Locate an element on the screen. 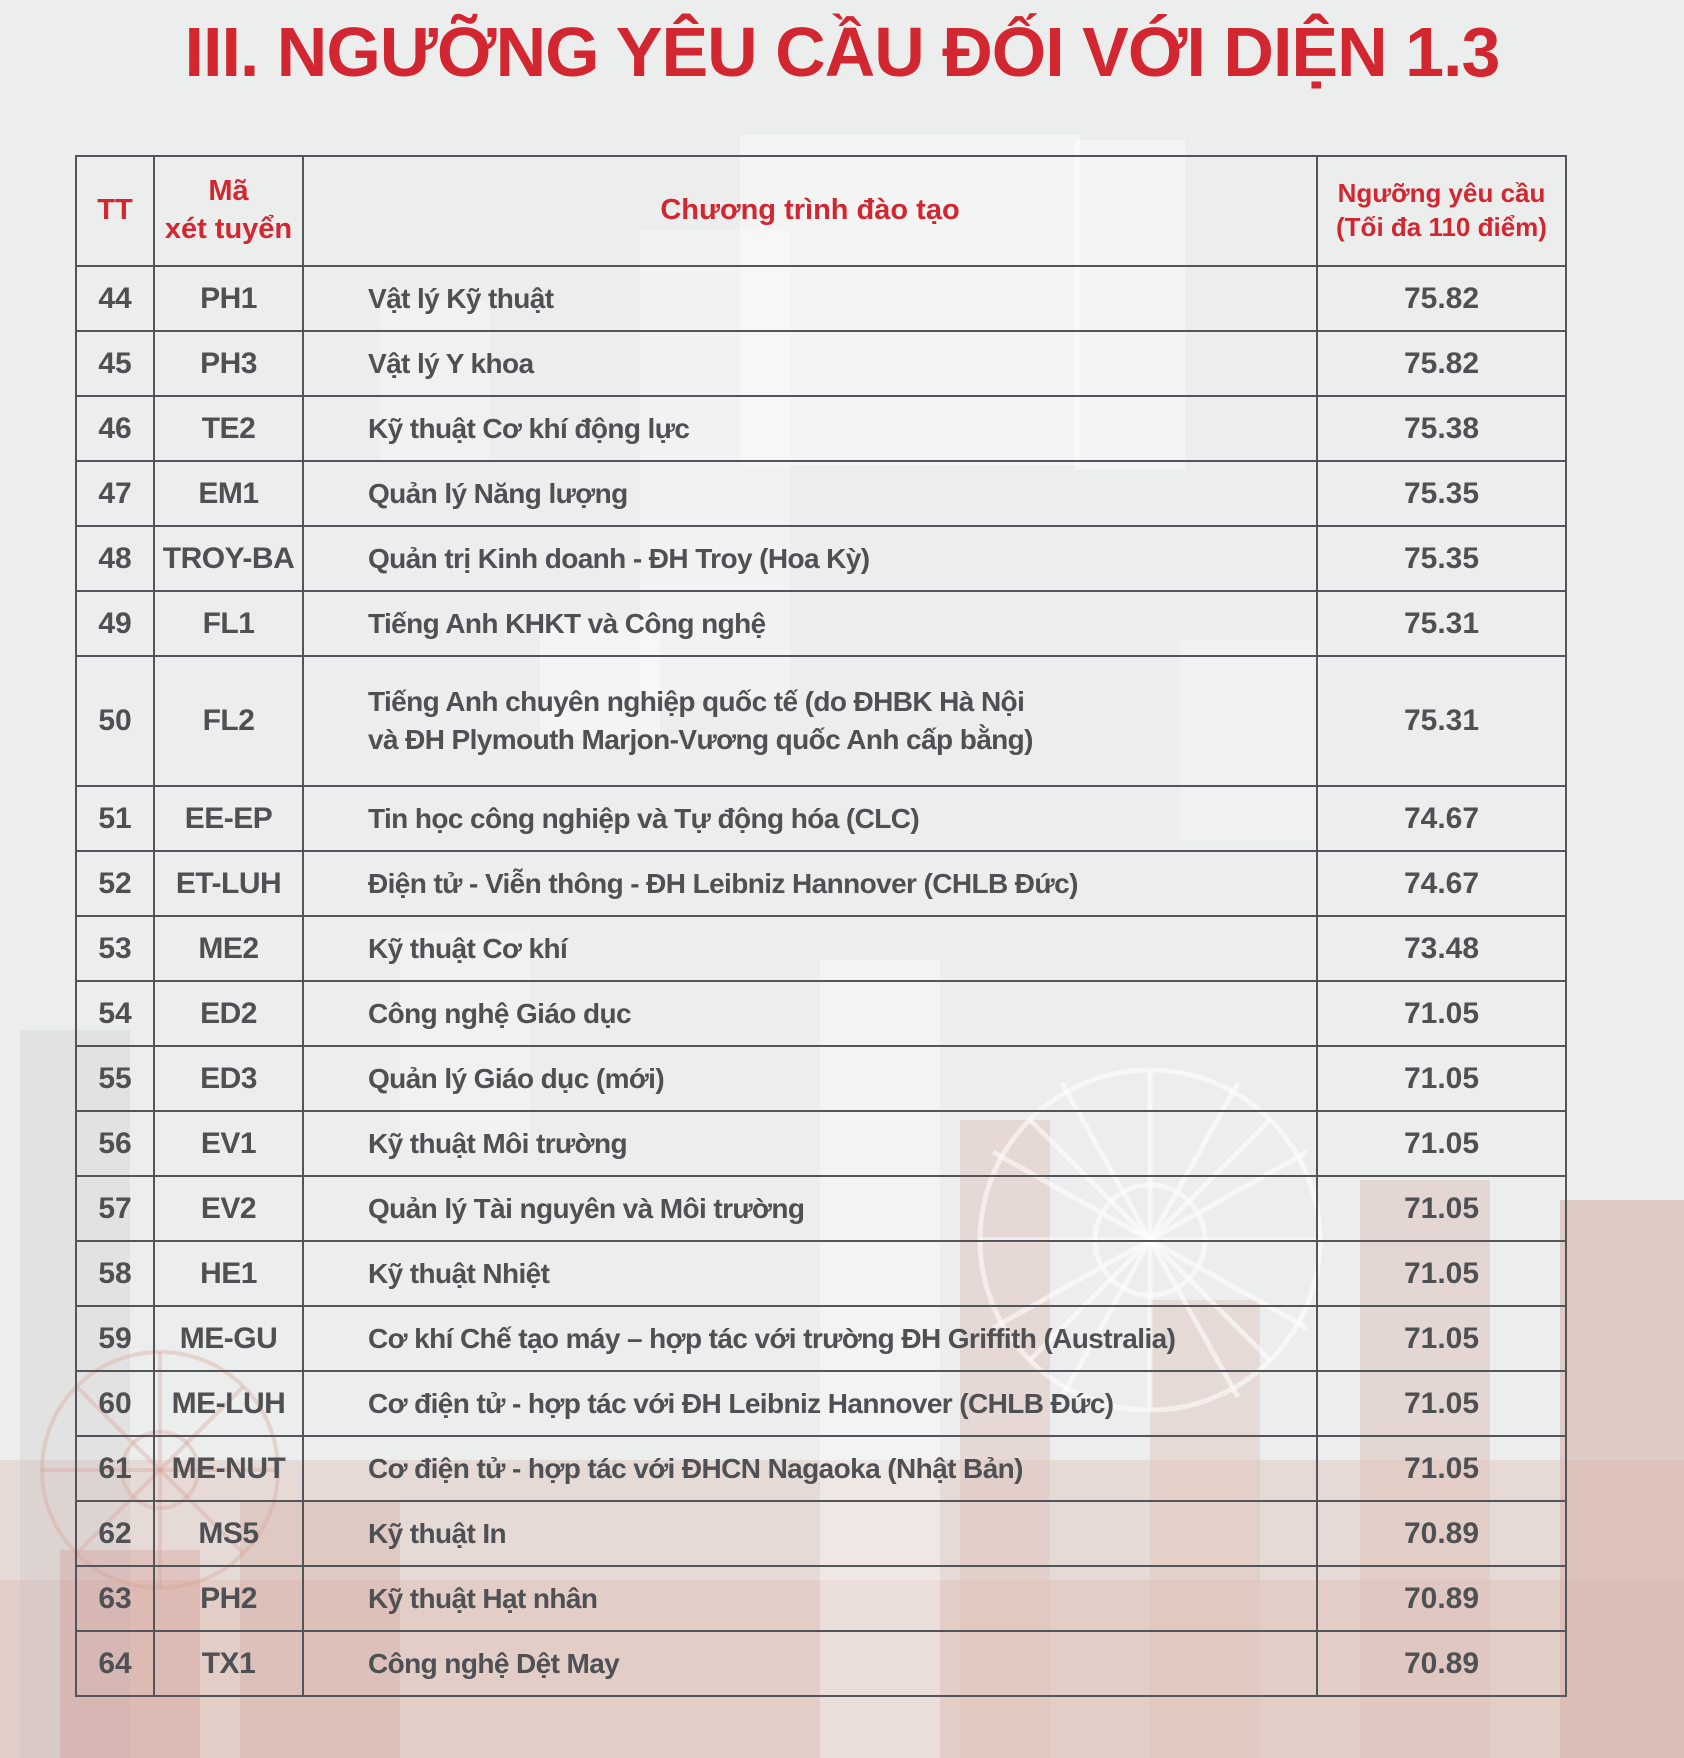 The image size is (1684, 1758). cell-tt: 44 is located at coordinates (115, 298).